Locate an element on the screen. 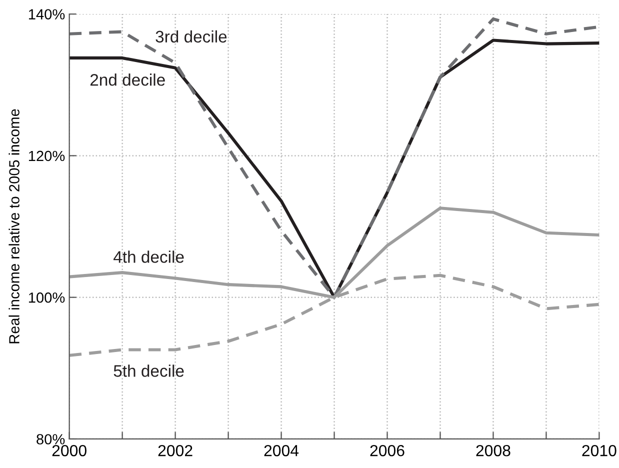  y-tick-label: 140% is located at coordinates (46, 14).